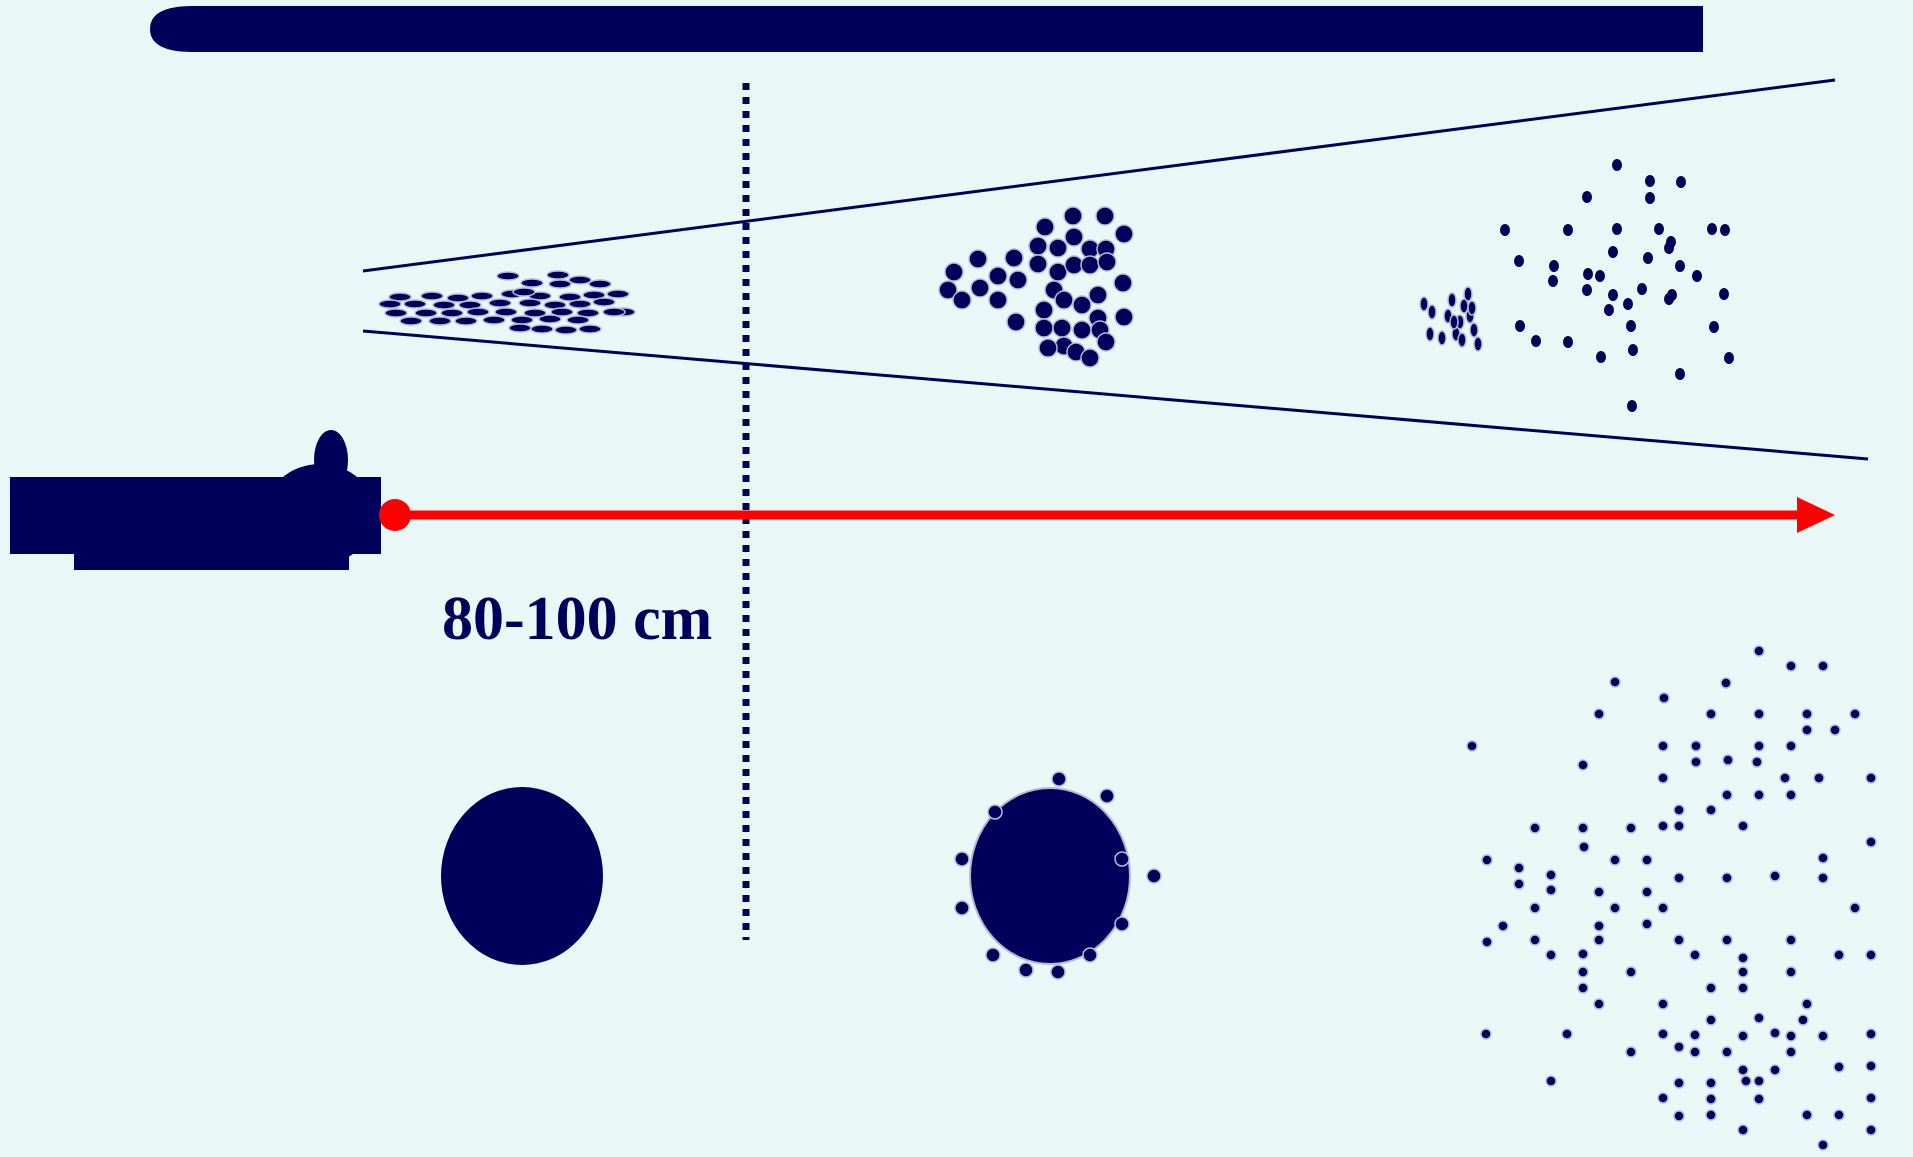  What do you see at coordinates (1036, 287) in the screenshot?
I see `middle-cluster-pellets` at bounding box center [1036, 287].